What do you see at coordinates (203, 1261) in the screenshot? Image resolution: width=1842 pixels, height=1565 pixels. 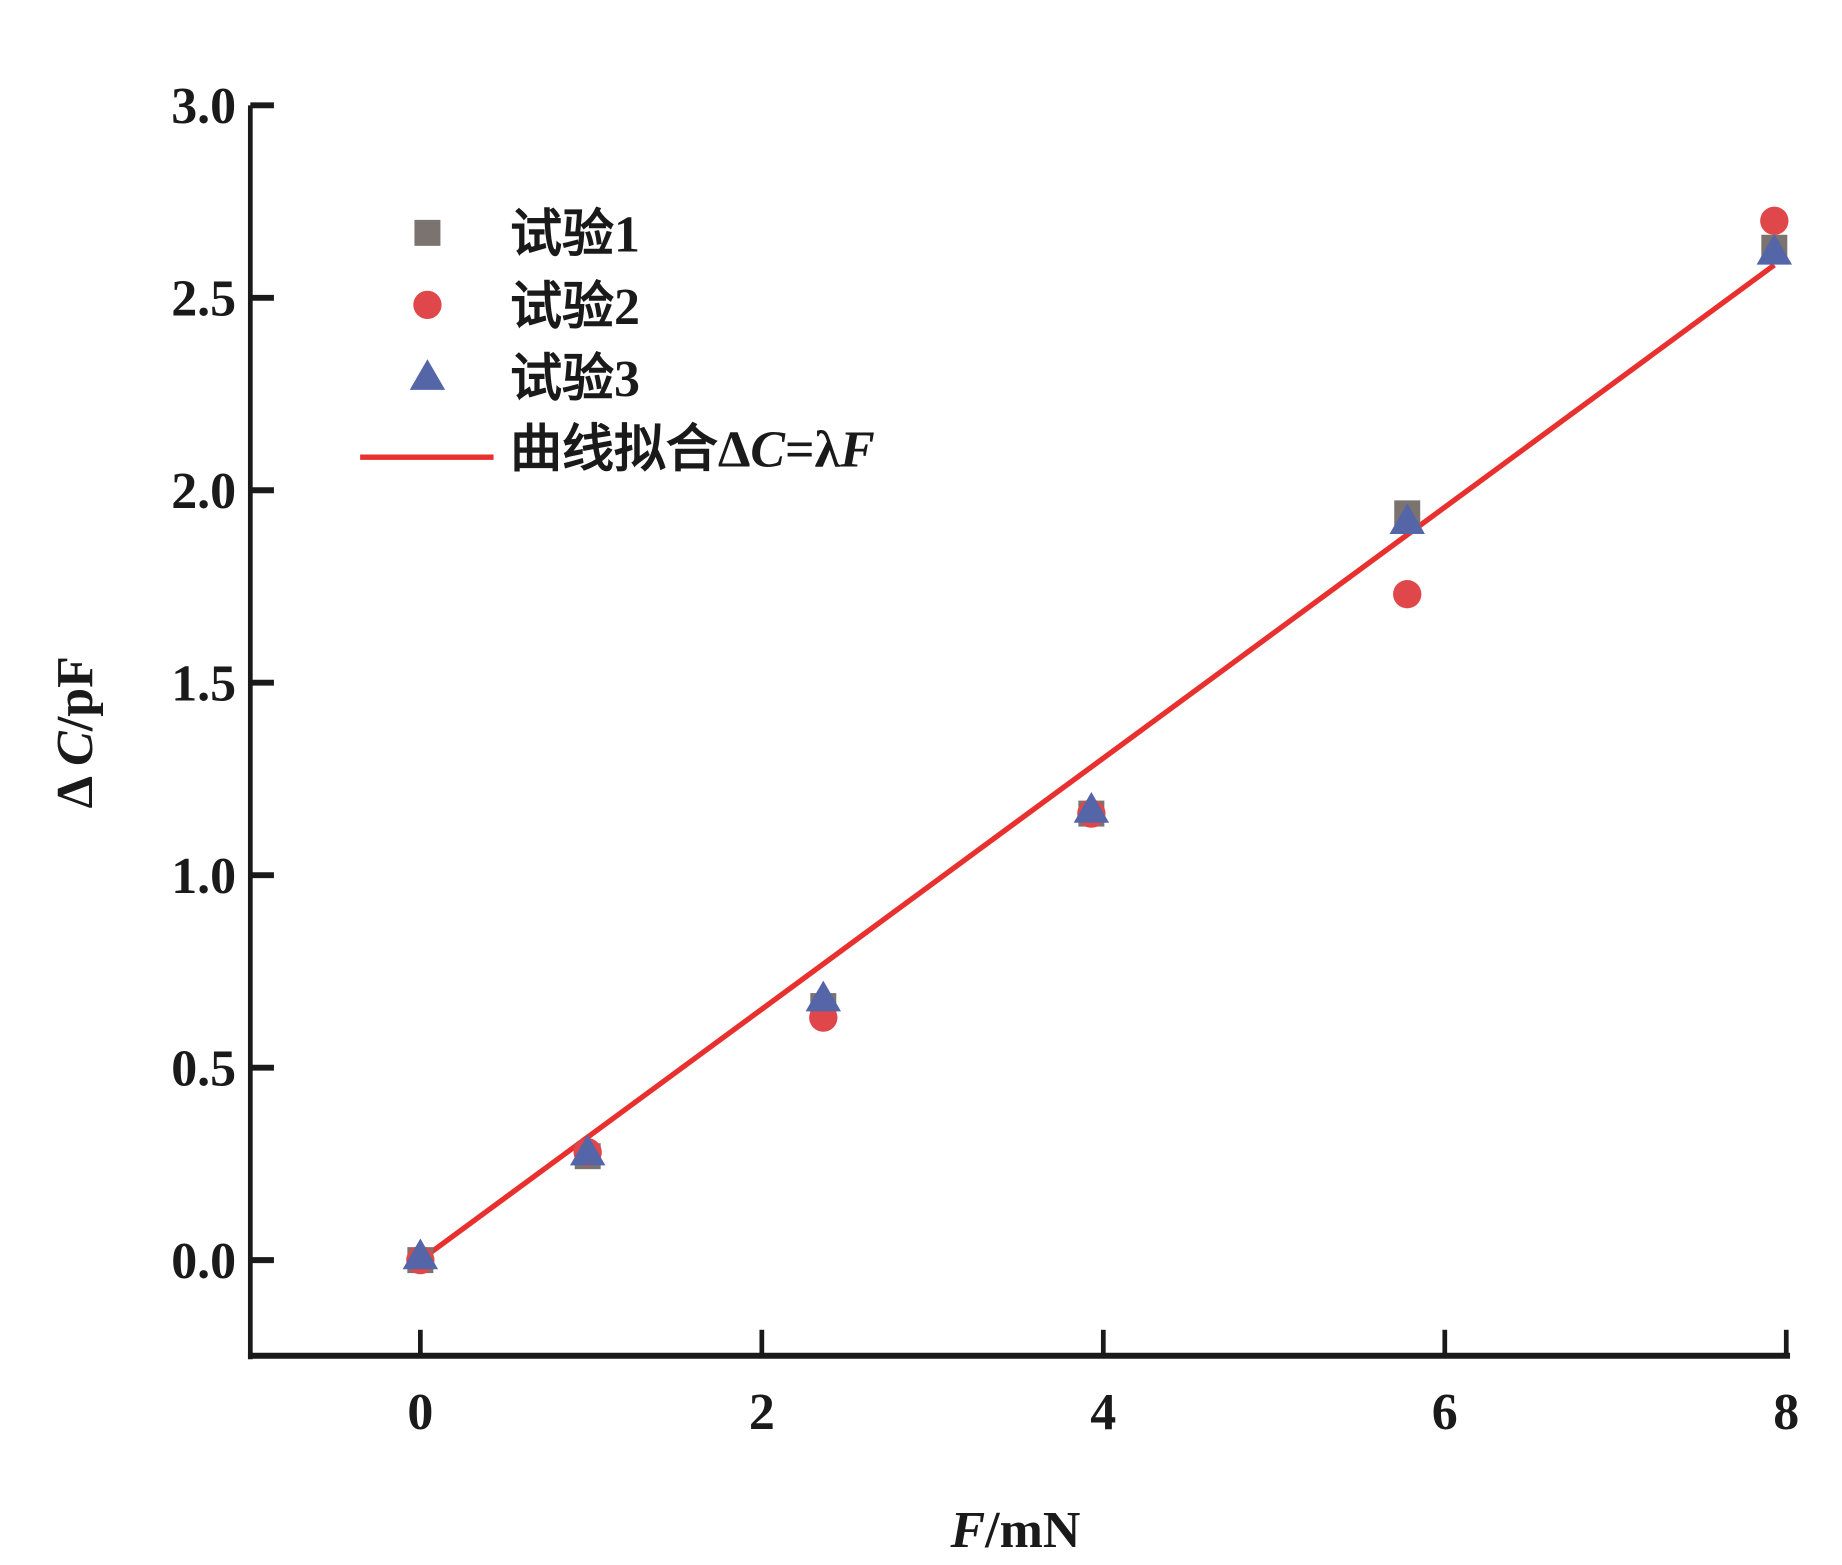 I see `y-tick-label: 0.0` at bounding box center [203, 1261].